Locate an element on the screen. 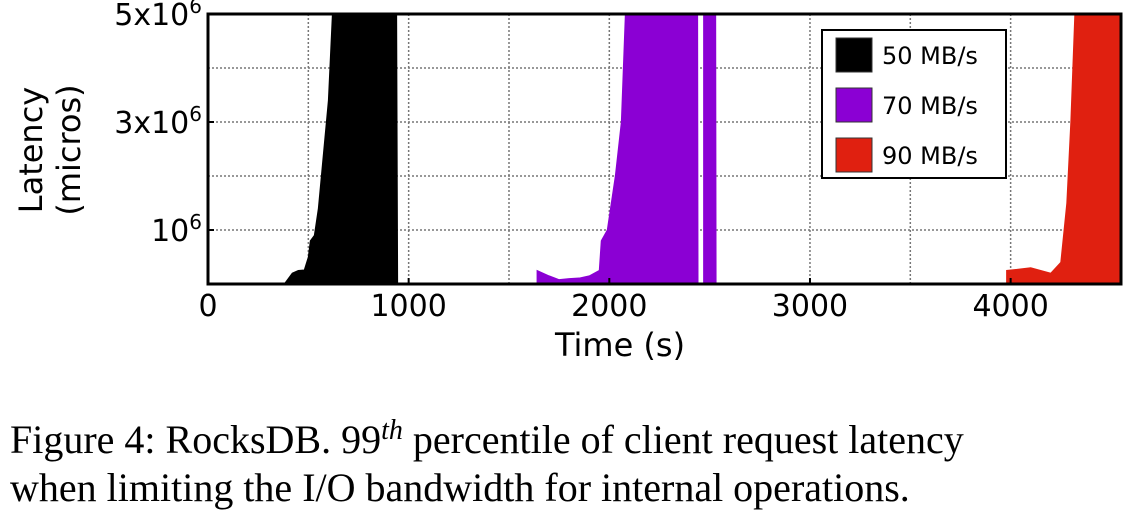 The image size is (1135, 521). series-area-70mbs is located at coordinates (626, 149).